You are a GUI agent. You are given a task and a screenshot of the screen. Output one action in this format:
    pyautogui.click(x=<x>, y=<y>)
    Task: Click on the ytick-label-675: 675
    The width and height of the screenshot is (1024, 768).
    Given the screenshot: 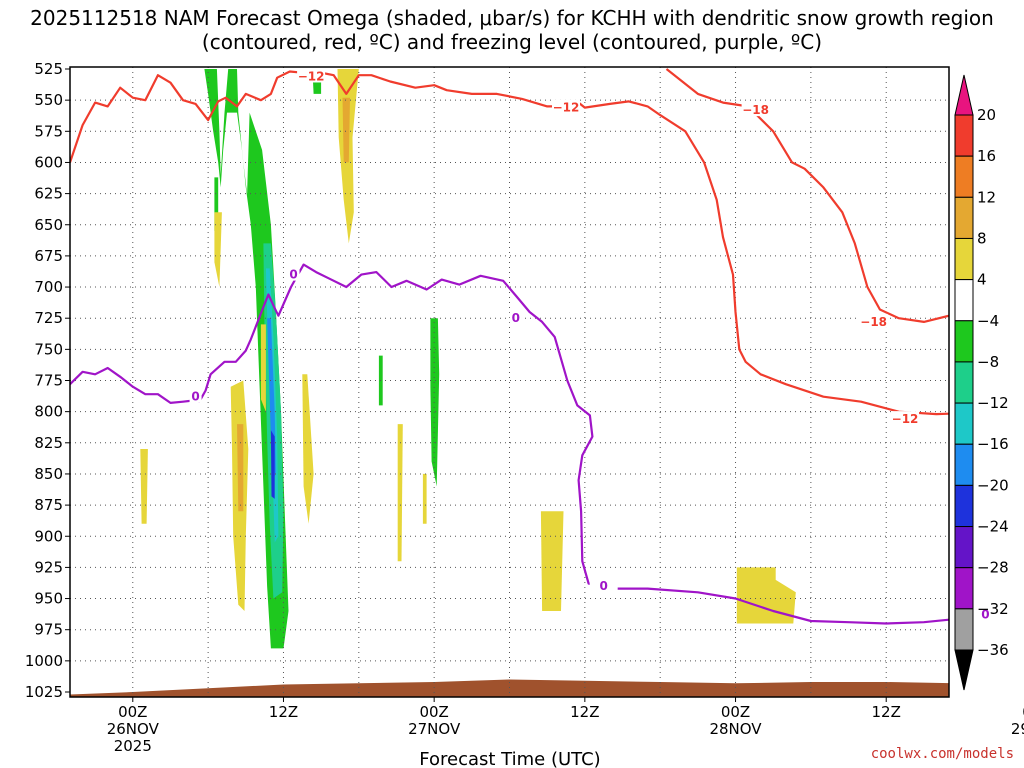 What is the action you would take?
    pyautogui.click(x=48, y=256)
    